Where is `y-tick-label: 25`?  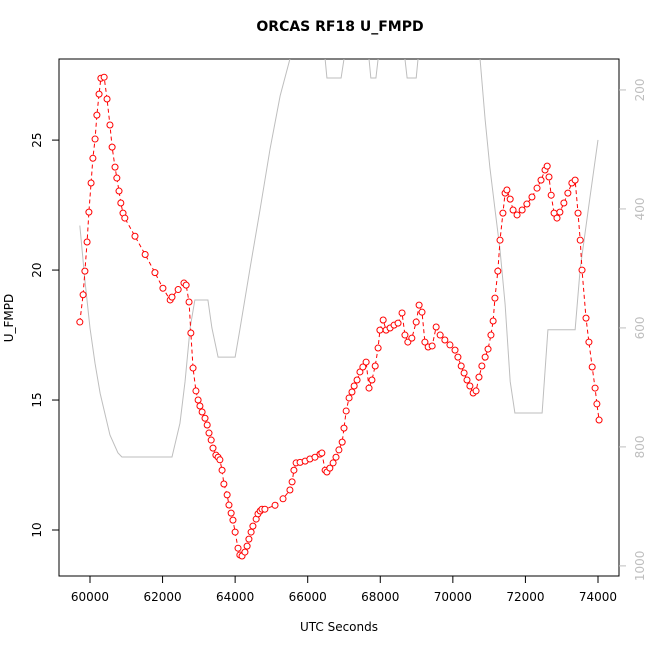
y-tick-label: 25 is located at coordinates (37, 139).